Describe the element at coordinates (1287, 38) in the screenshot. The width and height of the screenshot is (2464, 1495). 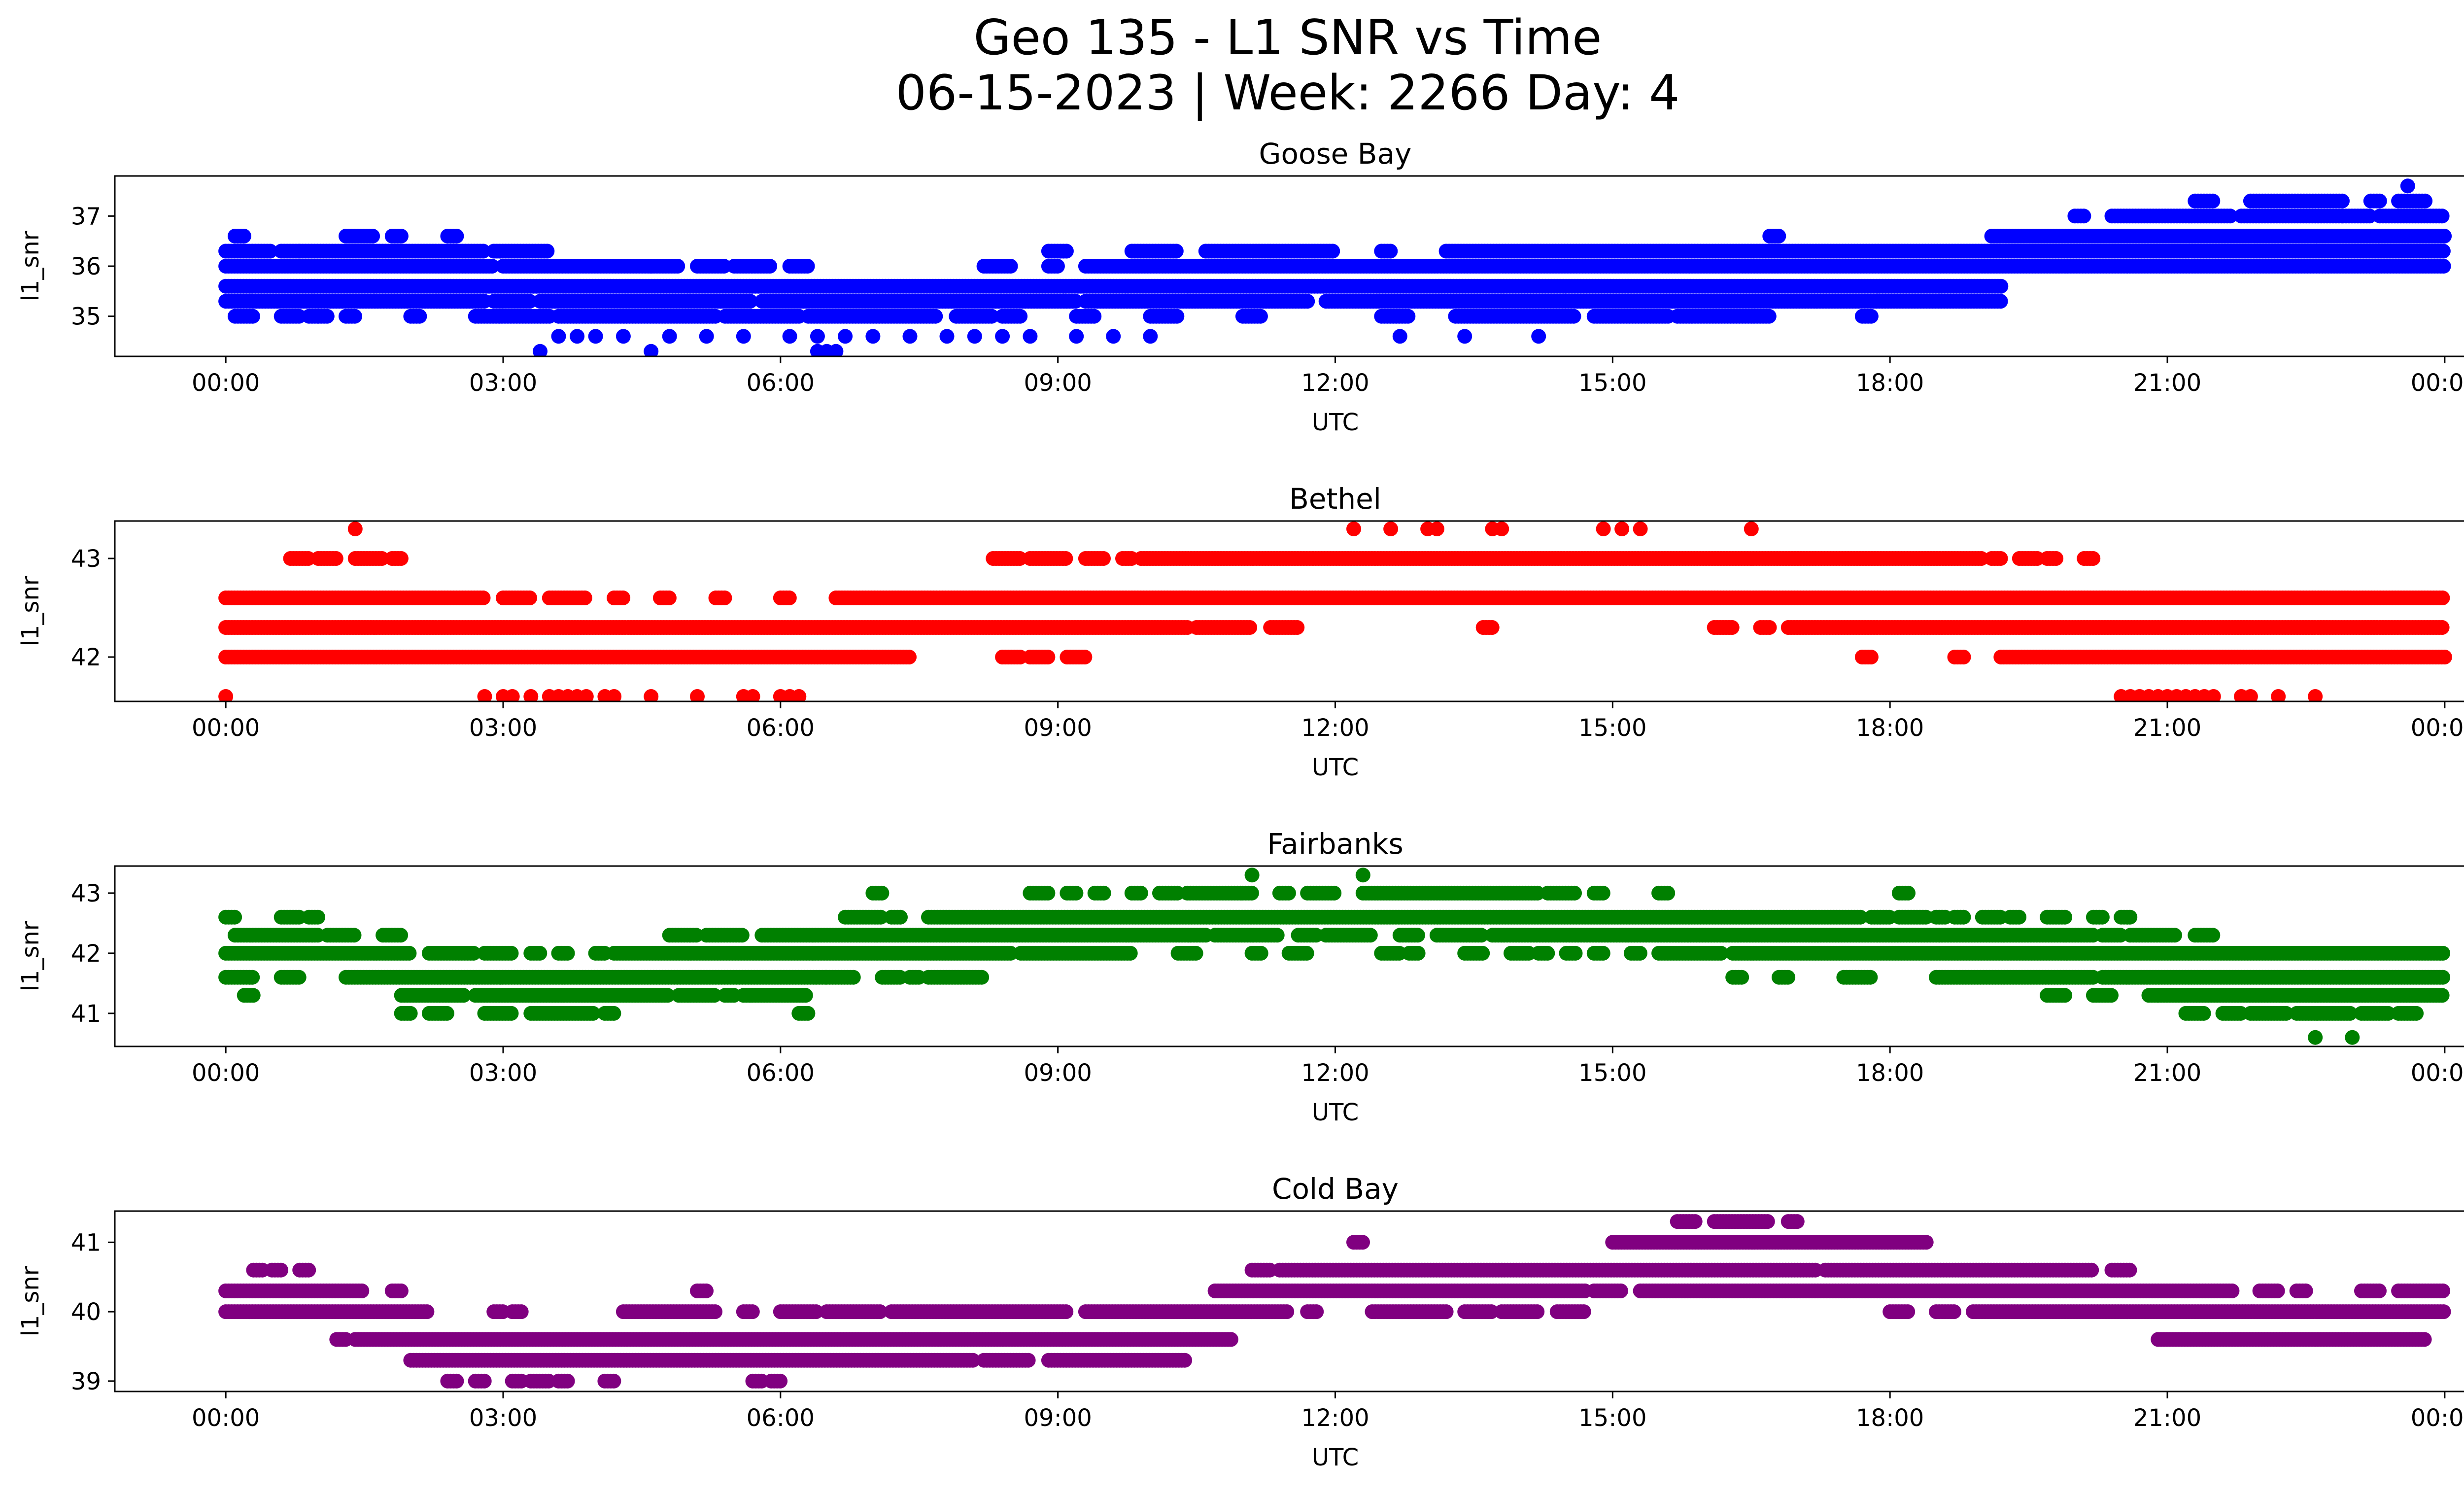
I see `figure-title-line-1: Geo 135 - L1 SNR vs Time` at that location.